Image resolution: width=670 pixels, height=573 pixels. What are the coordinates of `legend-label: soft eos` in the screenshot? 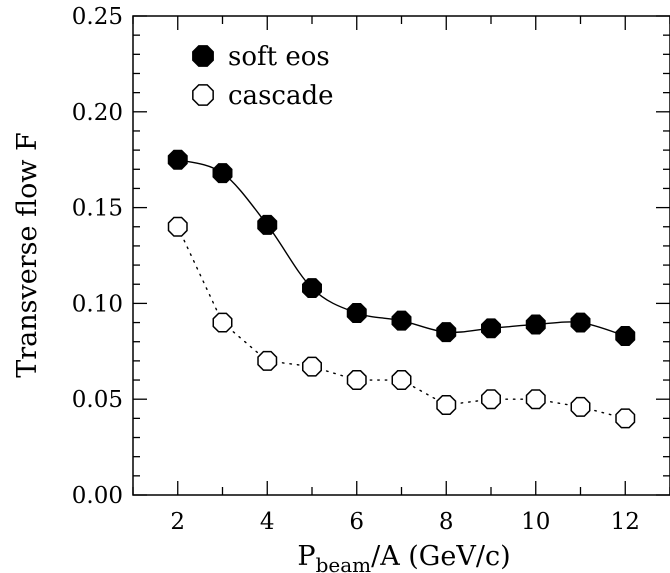 It's located at (279, 57).